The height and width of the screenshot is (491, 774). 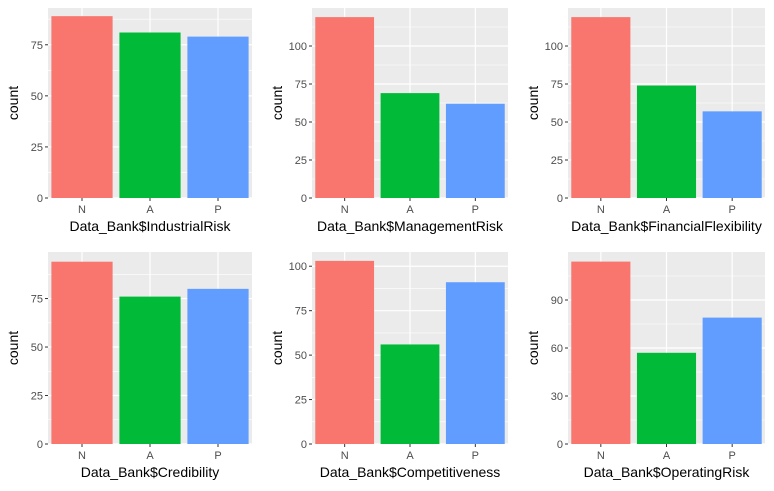 I want to click on x-axis-title: Data_Bank$ManagementRisk, so click(x=410, y=226).